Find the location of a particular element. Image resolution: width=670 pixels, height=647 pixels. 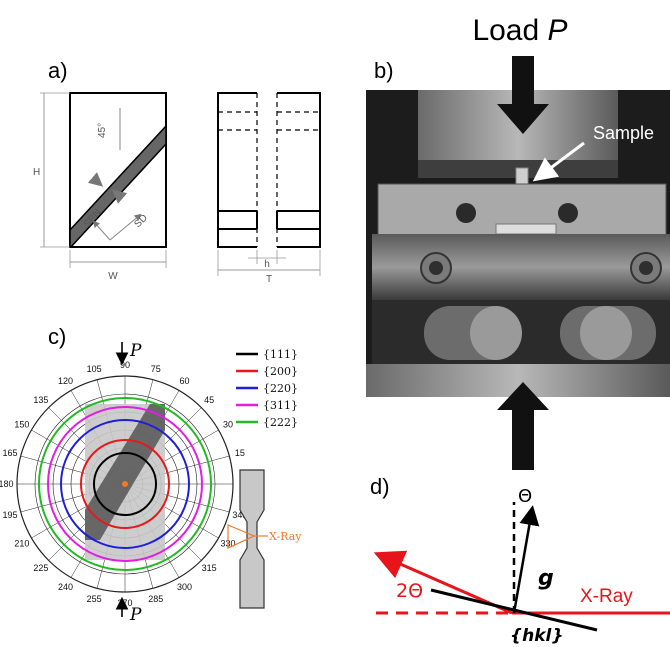

load-arrow-top is located at coordinates (523, 95).